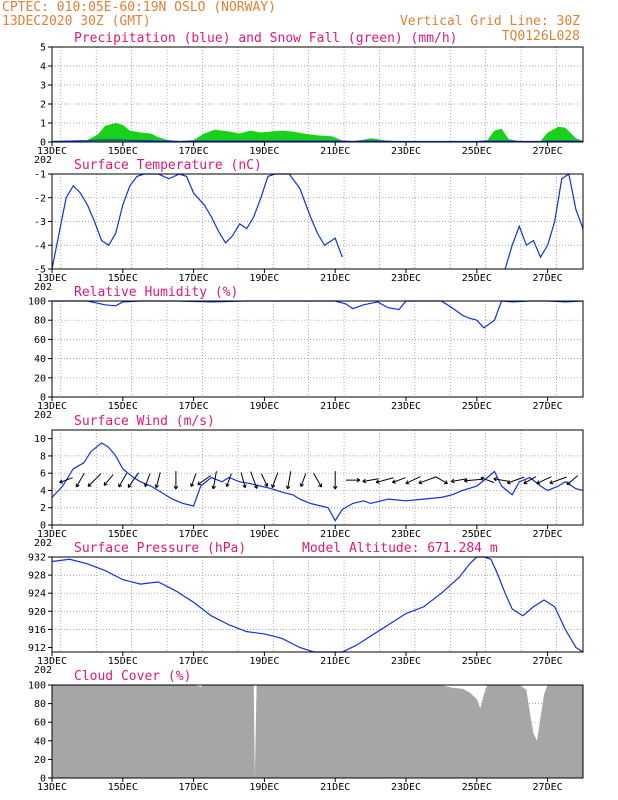 This screenshot has height=800, width=618. What do you see at coordinates (43, 474) in the screenshot?
I see `y-tick-label: 6` at bounding box center [43, 474].